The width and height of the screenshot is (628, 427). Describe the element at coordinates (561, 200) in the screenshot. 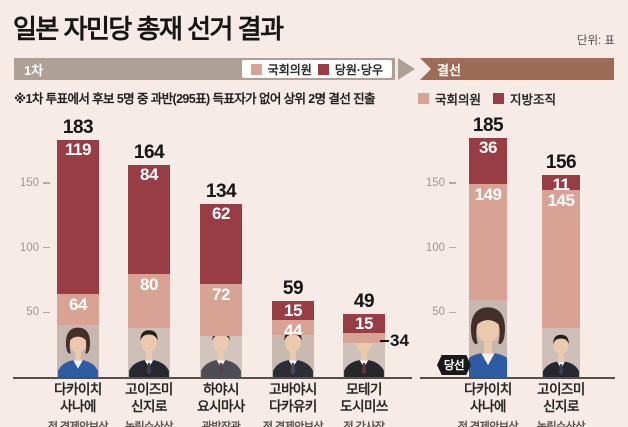

I see `diet-votes-label: 145` at that location.